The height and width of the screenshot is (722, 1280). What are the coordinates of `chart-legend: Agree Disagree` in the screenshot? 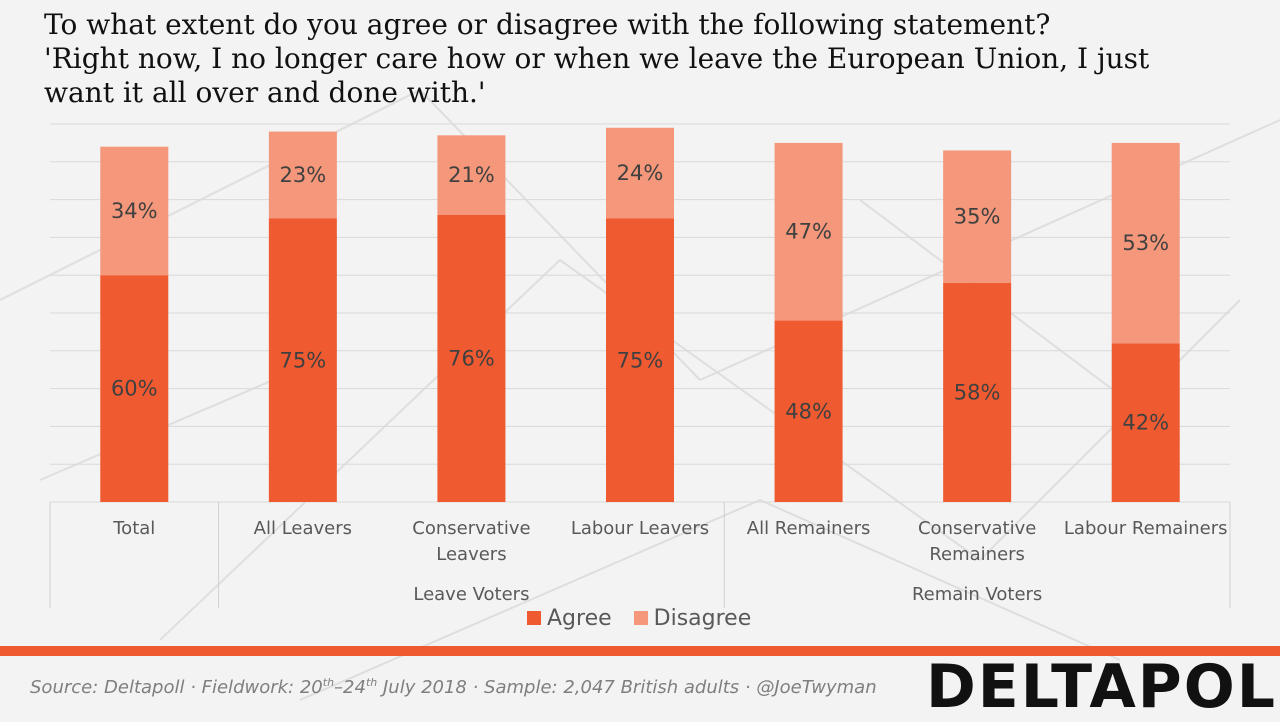 It's located at (639, 618).